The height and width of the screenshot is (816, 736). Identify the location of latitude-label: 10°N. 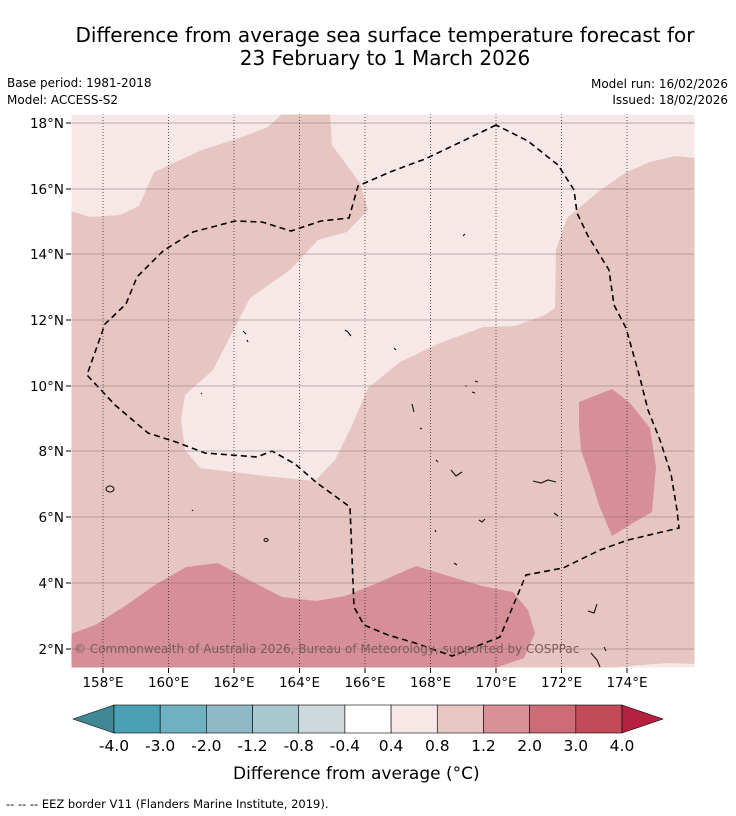
(47, 387).